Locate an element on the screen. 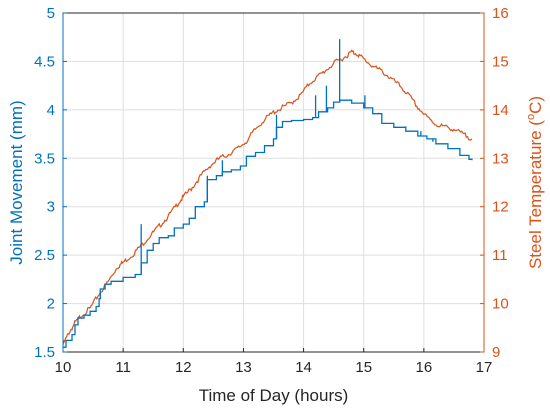 This screenshot has width=550, height=410. y-left-tick-label: 2 is located at coordinates (51, 304).